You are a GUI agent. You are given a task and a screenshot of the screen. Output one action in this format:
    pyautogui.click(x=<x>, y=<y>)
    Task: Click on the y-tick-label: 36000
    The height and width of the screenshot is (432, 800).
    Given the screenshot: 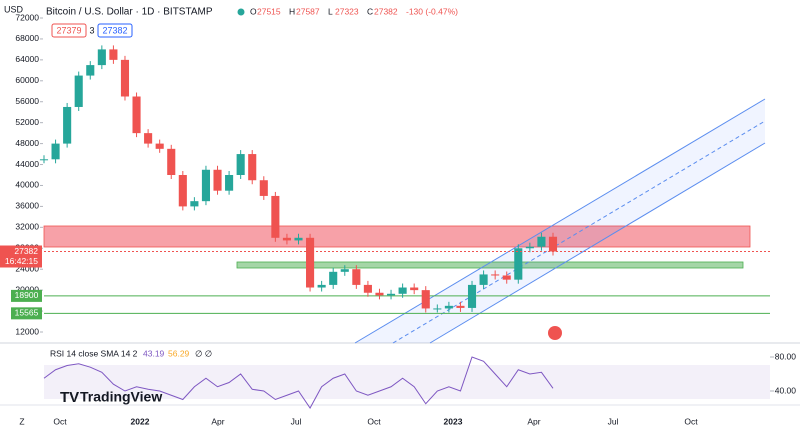 What is the action you would take?
    pyautogui.click(x=27, y=206)
    